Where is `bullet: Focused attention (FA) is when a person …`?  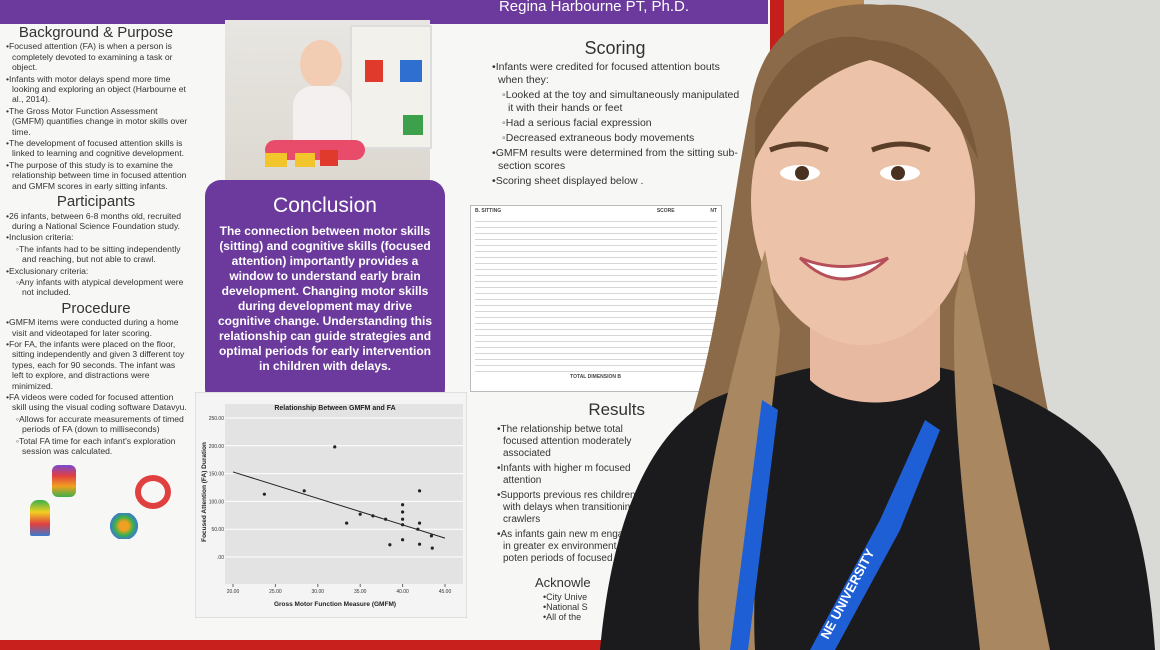 bullet: Focused attention (FA) is when a person … is located at coordinates (96, 56).